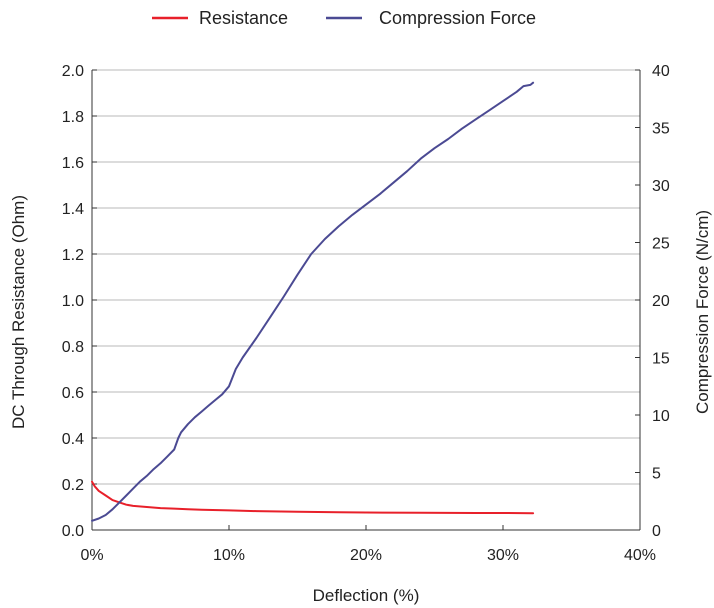  I want to click on y-right-tick-label: 0, so click(656, 531).